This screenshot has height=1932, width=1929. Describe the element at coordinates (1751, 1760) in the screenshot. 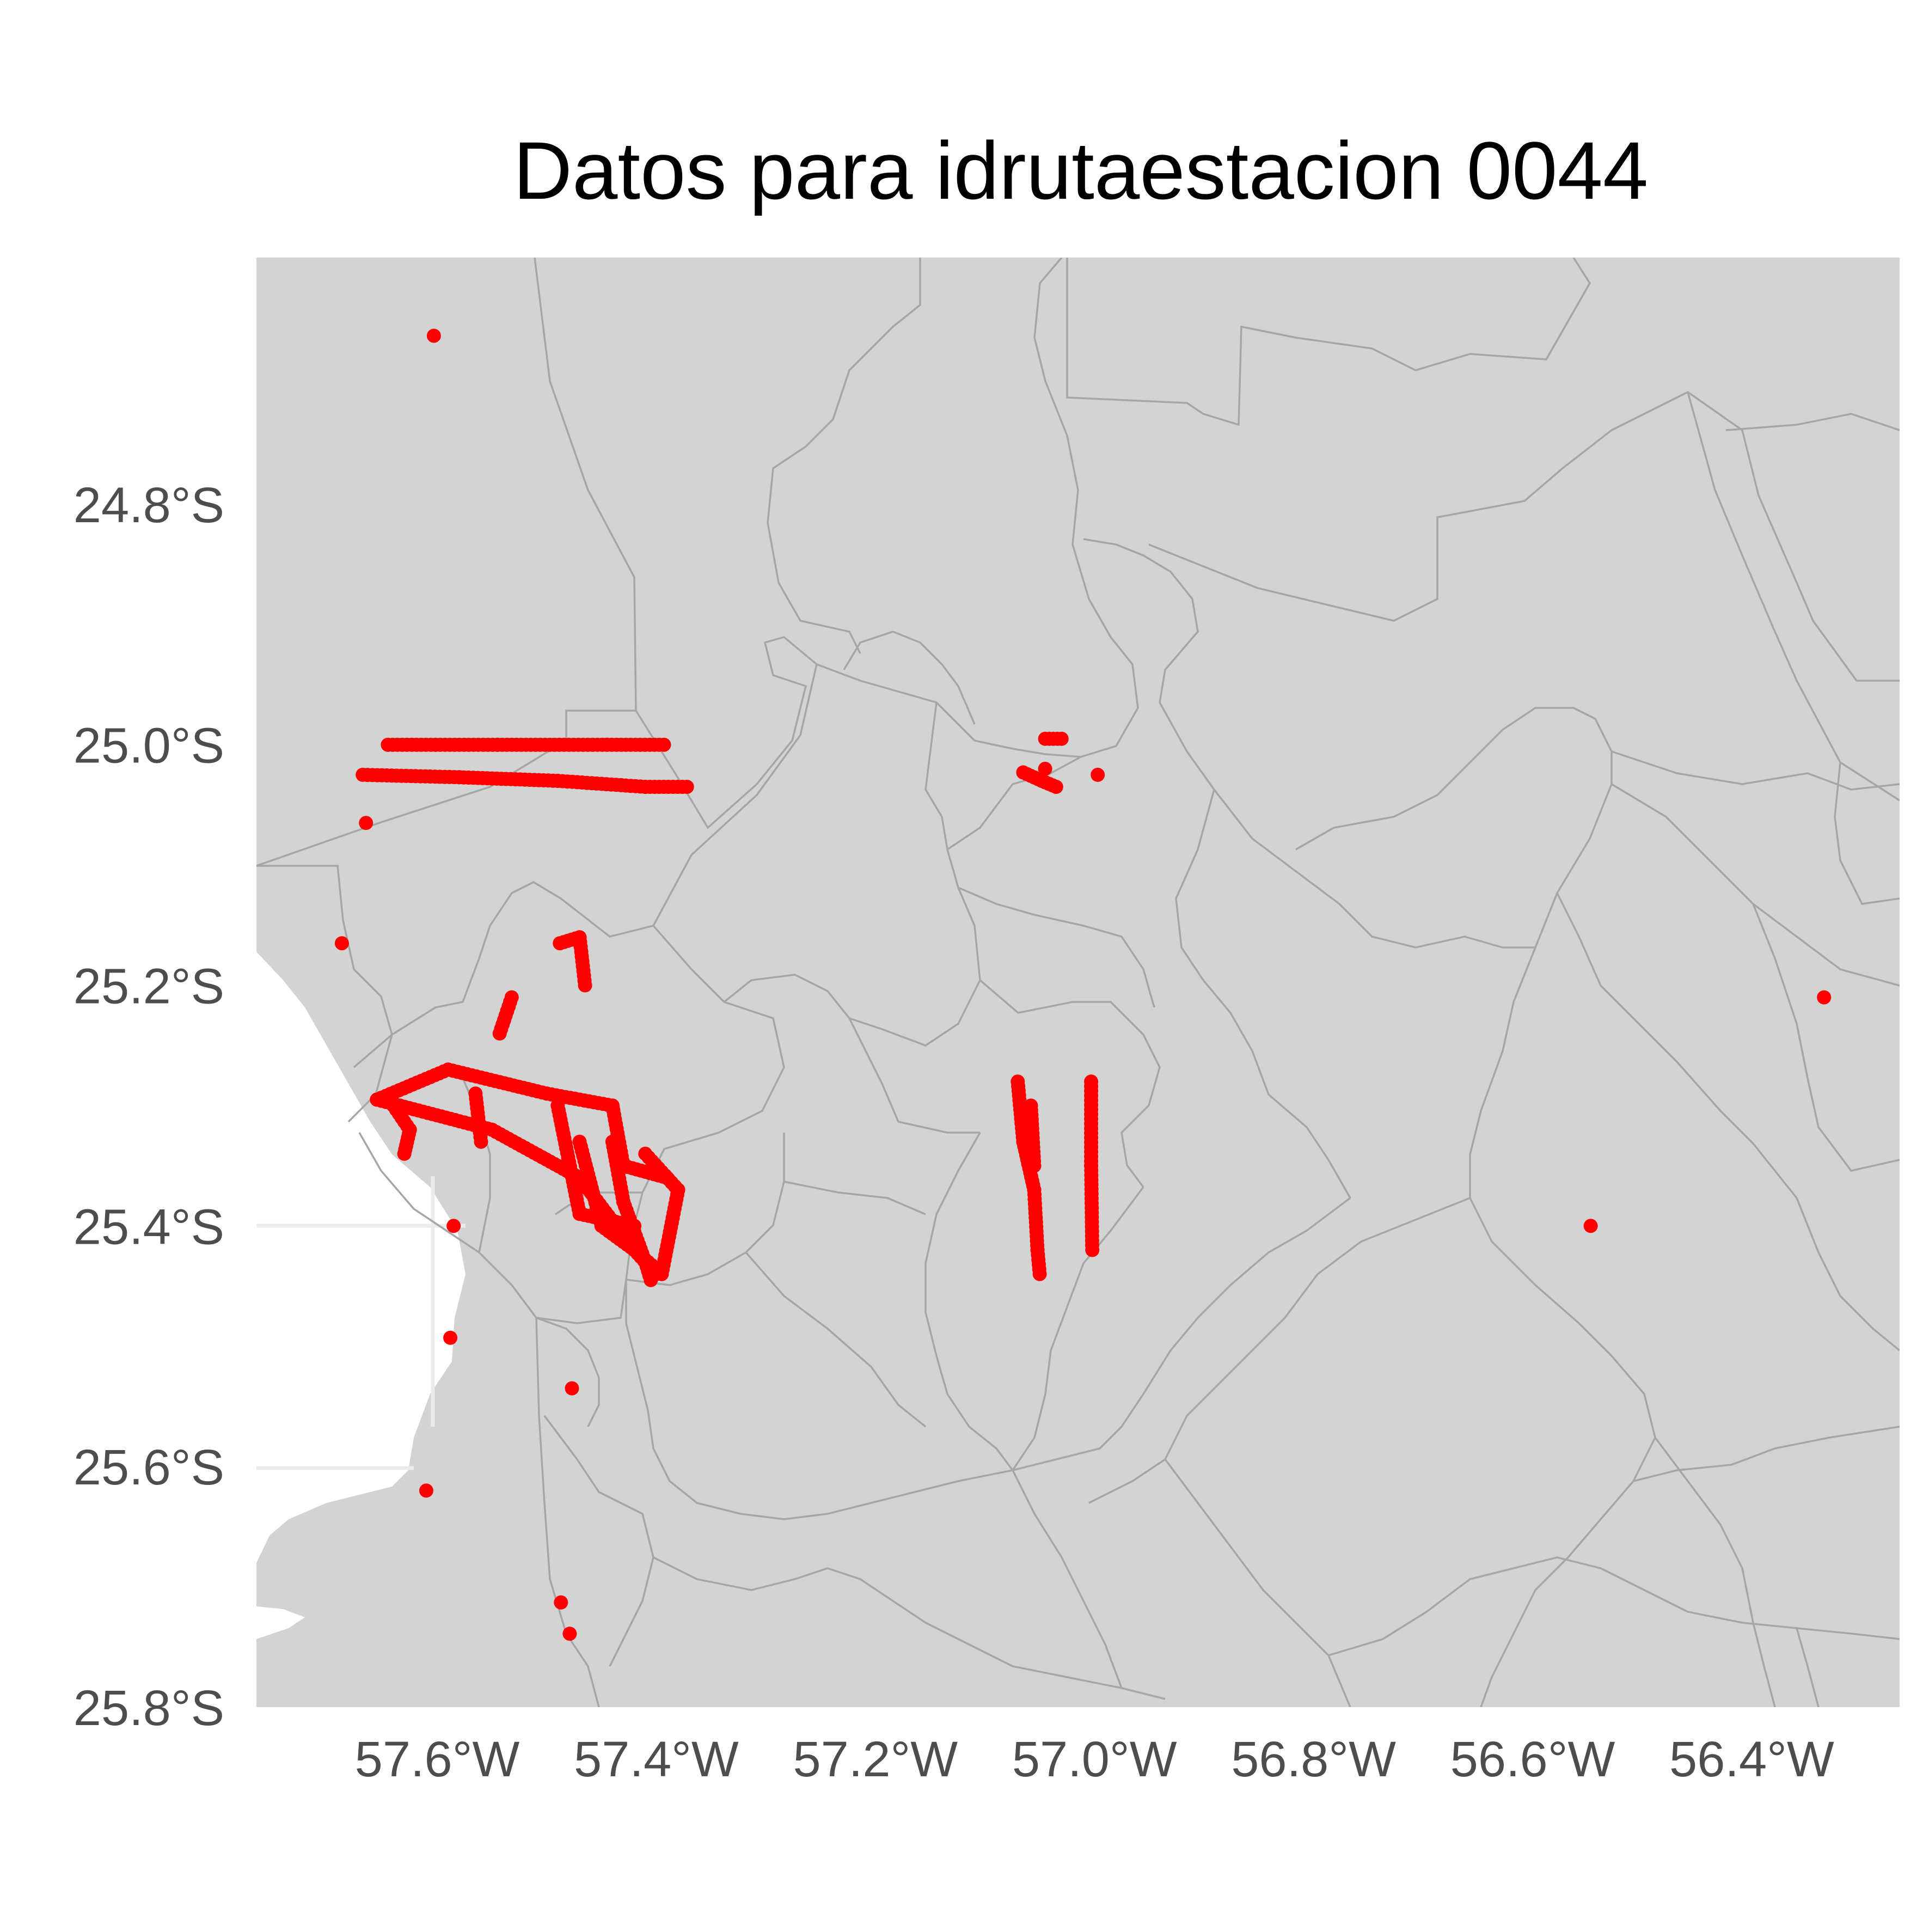

I see `x-tick-label: 56.4°W` at that location.